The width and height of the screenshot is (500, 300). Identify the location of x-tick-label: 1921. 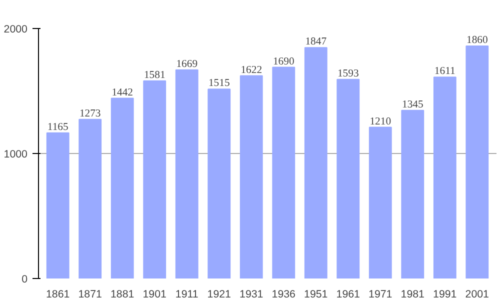
(219, 294).